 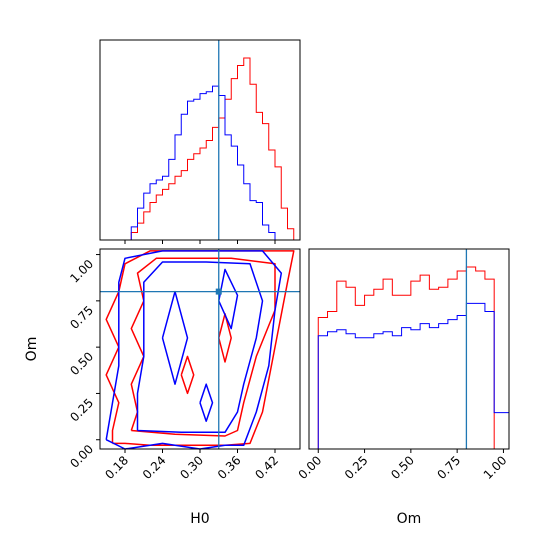 What do you see at coordinates (448, 467) in the screenshot?
I see `tick-label-om-x: 0.75` at bounding box center [448, 467].